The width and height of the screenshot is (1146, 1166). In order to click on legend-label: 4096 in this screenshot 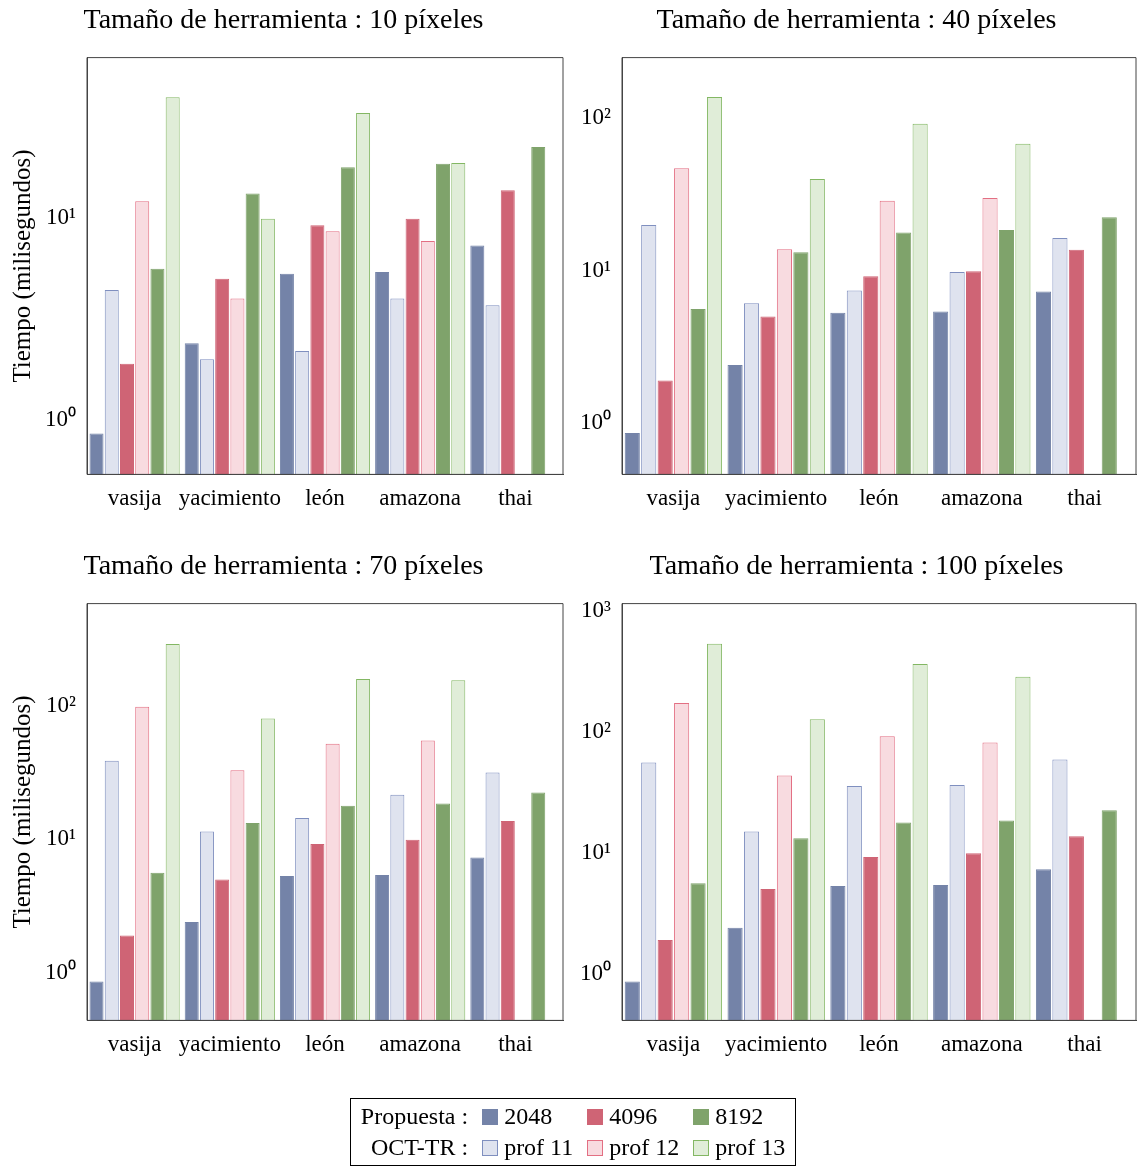, I will do `click(633, 1116)`.